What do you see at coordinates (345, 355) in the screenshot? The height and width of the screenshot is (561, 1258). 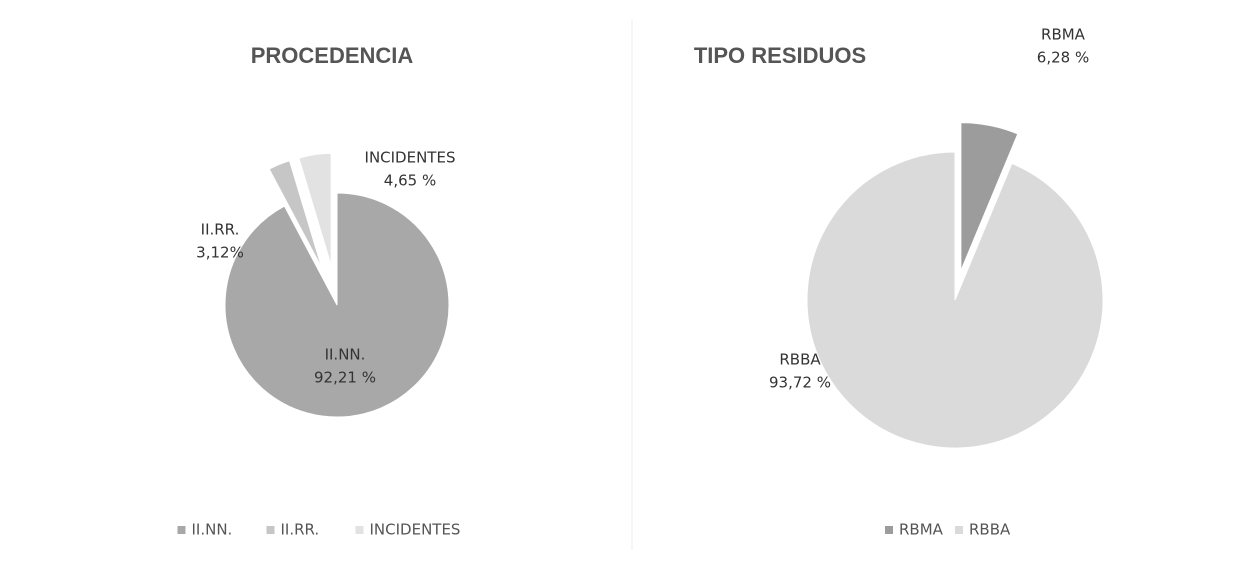 I see `data-label-name: II.NN.` at bounding box center [345, 355].